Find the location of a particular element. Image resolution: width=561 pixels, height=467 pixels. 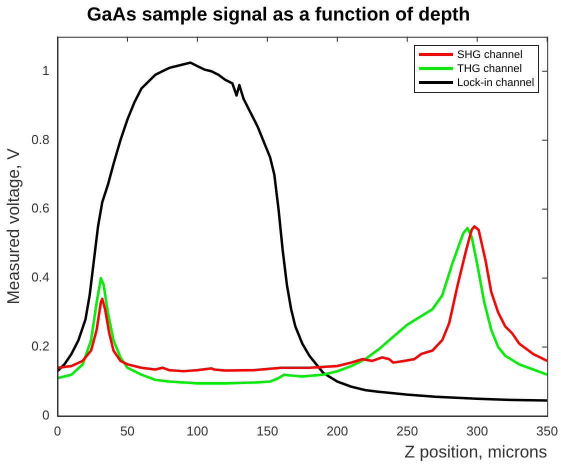

x-tick-label: 250 is located at coordinates (407, 430).